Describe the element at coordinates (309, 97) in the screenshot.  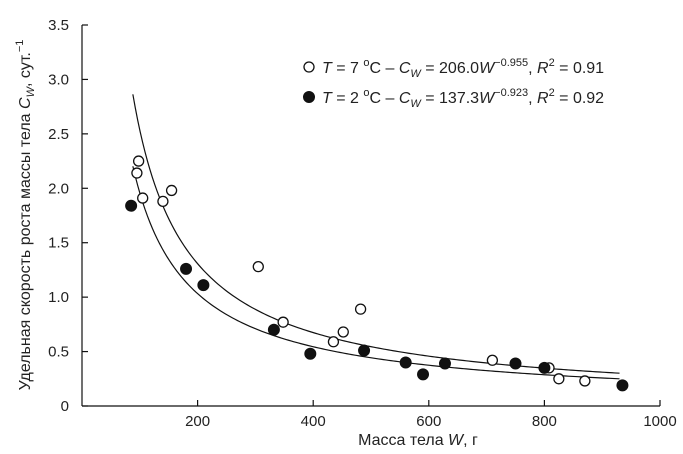
I see `legend-marker-filled` at that location.